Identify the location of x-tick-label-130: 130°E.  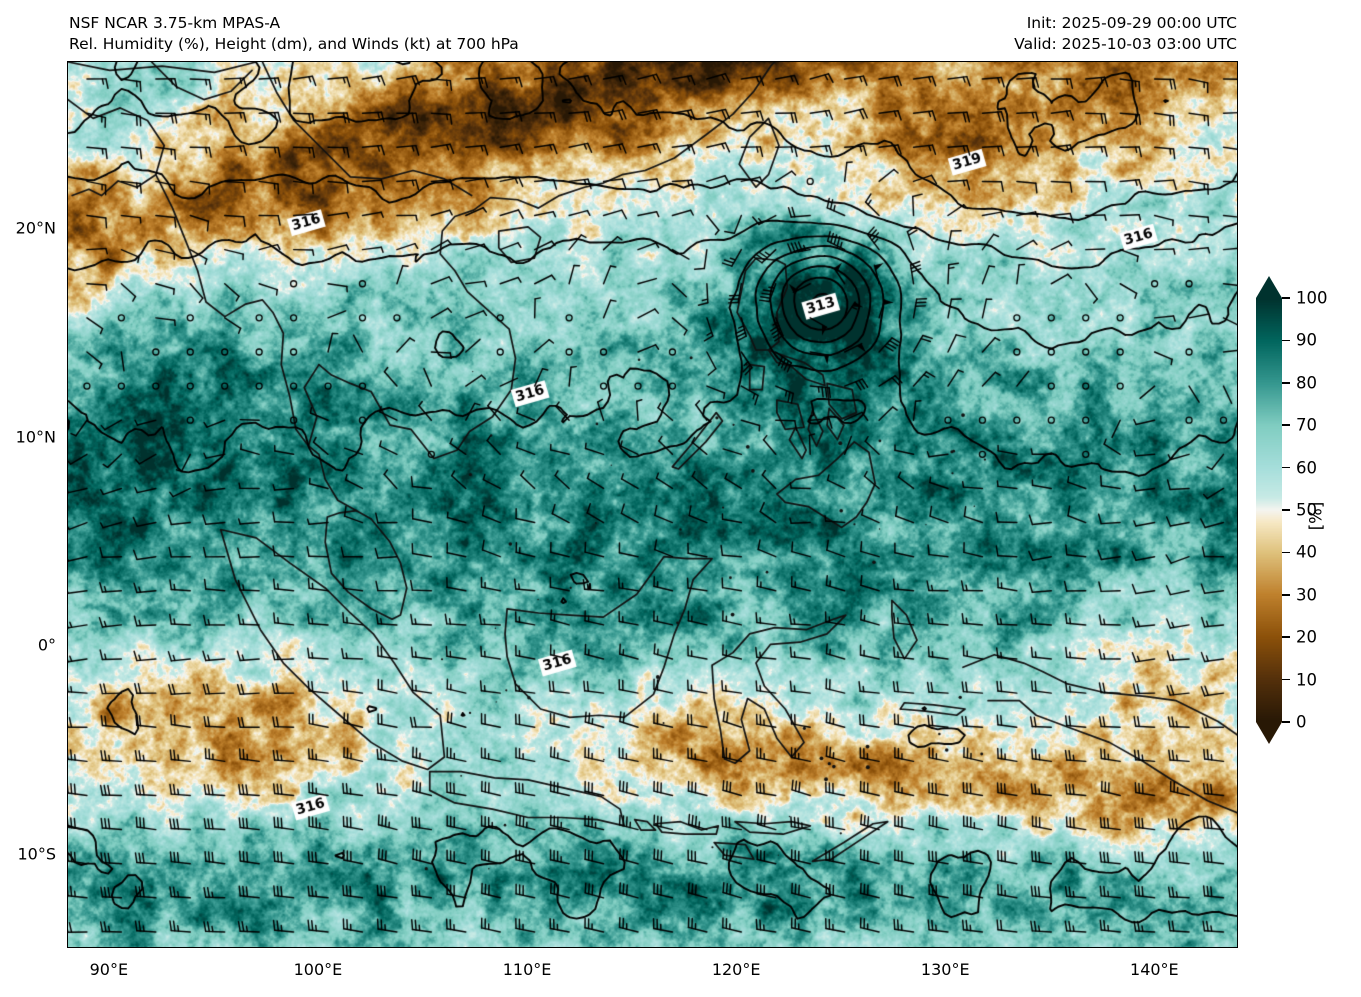
(945, 969).